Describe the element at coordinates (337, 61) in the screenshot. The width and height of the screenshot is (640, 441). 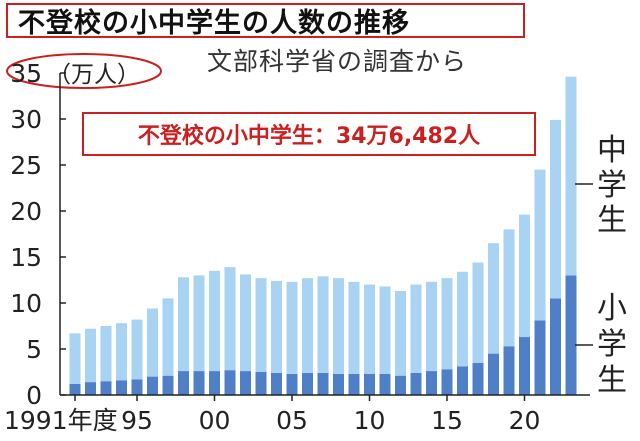
I see `source-note: 文部科学省の調査から` at that location.